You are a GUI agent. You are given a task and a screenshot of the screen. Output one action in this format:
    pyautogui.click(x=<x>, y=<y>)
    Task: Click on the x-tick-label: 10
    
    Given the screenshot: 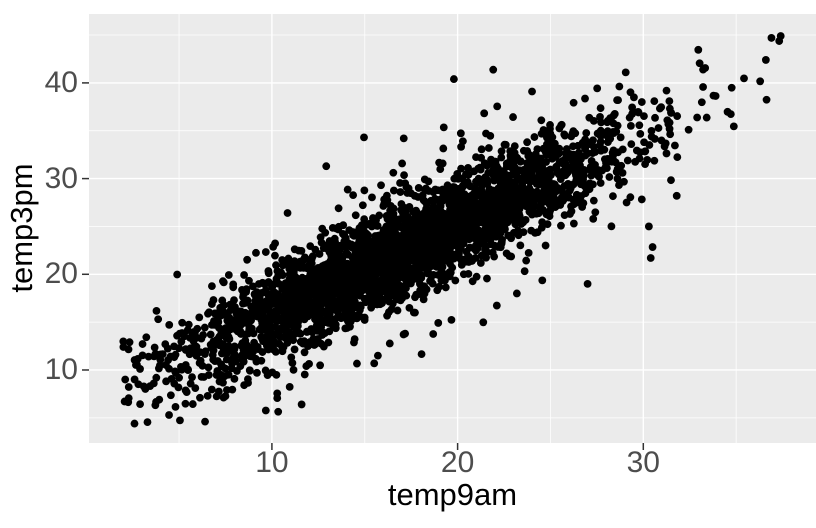 What is the action you would take?
    pyautogui.click(x=272, y=462)
    